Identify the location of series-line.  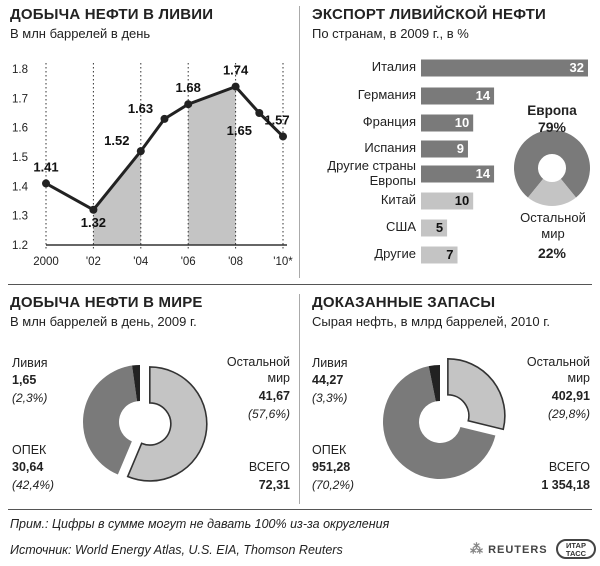
(165, 148).